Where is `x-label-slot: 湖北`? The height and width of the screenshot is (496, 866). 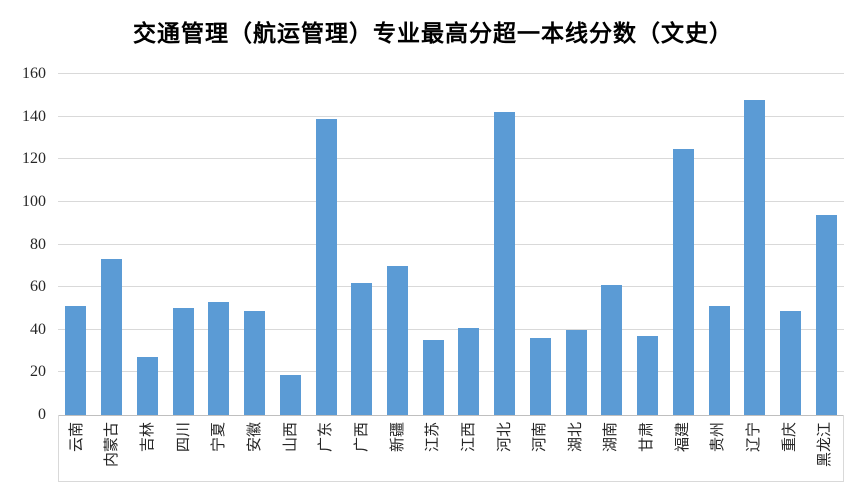
x-label-slot: 湖北 is located at coordinates (576, 448).